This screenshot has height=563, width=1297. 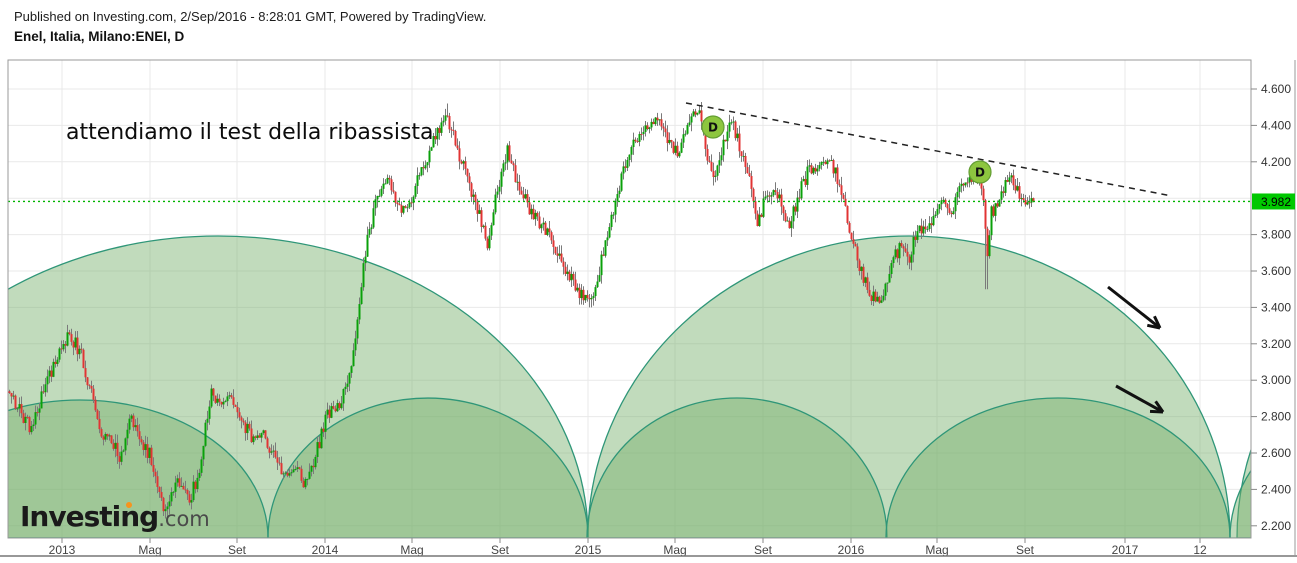 What do you see at coordinates (89, 516) in the screenshot?
I see `investing-logo-text: Investing` at bounding box center [89, 516].